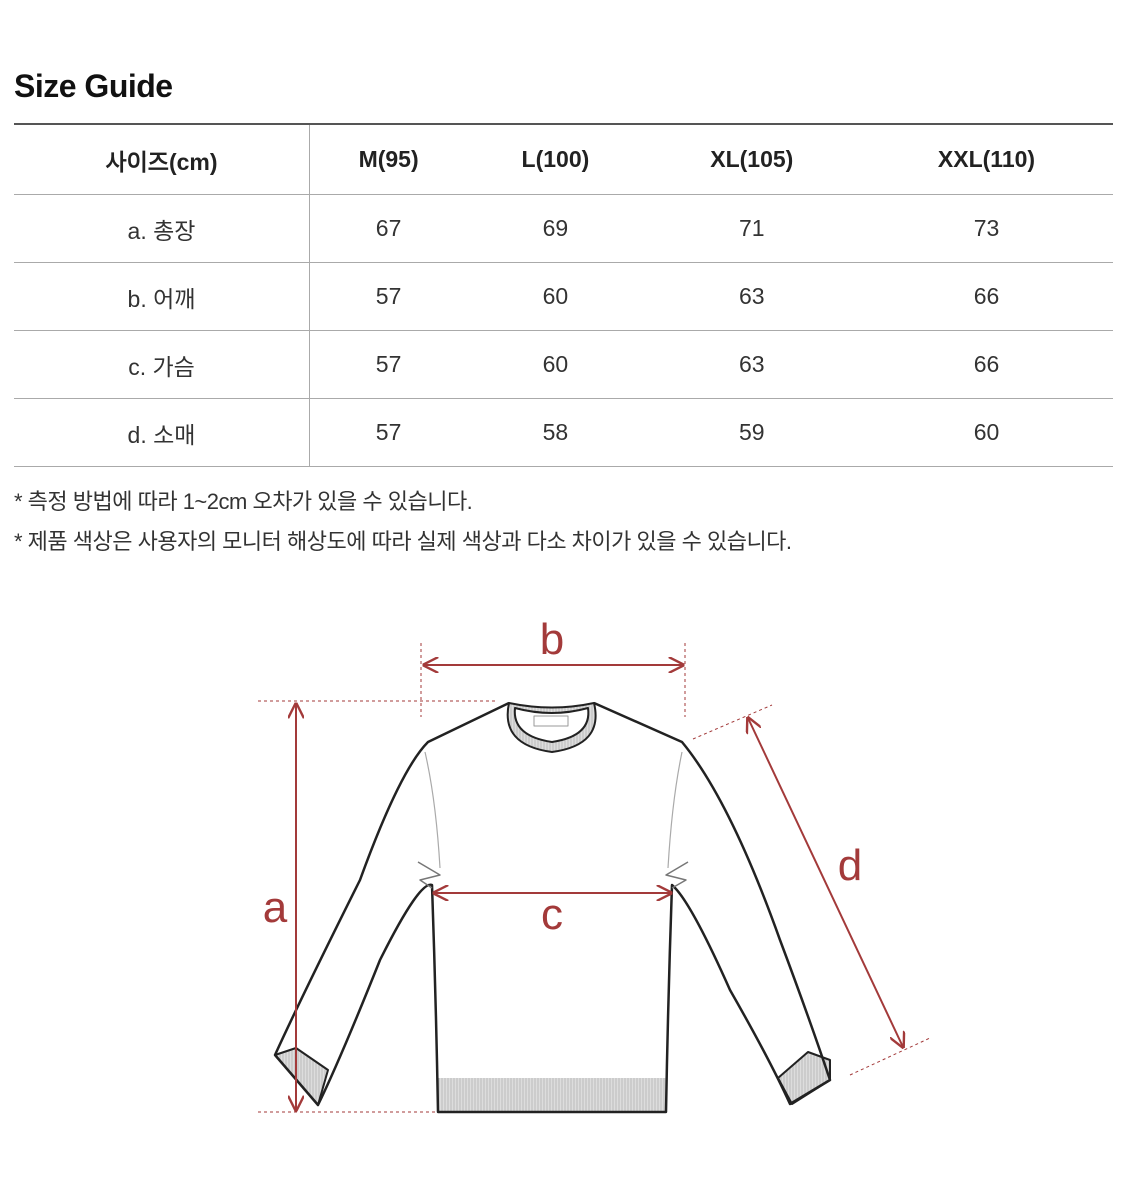 The width and height of the screenshot is (1125, 1186). I want to click on cell: 59, so click(751, 432).